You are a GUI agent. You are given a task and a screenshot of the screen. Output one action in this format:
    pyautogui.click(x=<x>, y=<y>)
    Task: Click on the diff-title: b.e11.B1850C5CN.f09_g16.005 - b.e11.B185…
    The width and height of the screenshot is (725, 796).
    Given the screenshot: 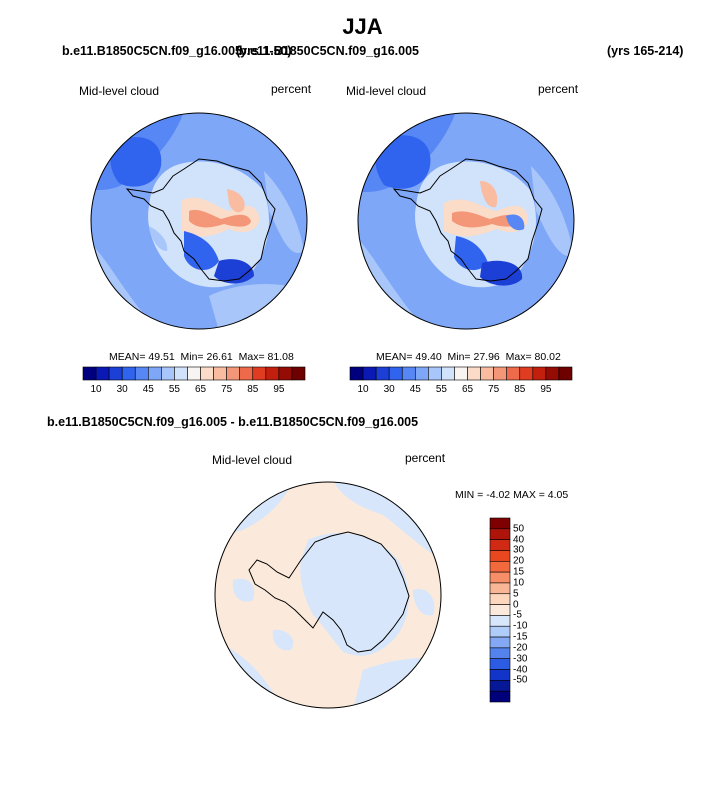 What is the action you would take?
    pyautogui.click(x=233, y=422)
    